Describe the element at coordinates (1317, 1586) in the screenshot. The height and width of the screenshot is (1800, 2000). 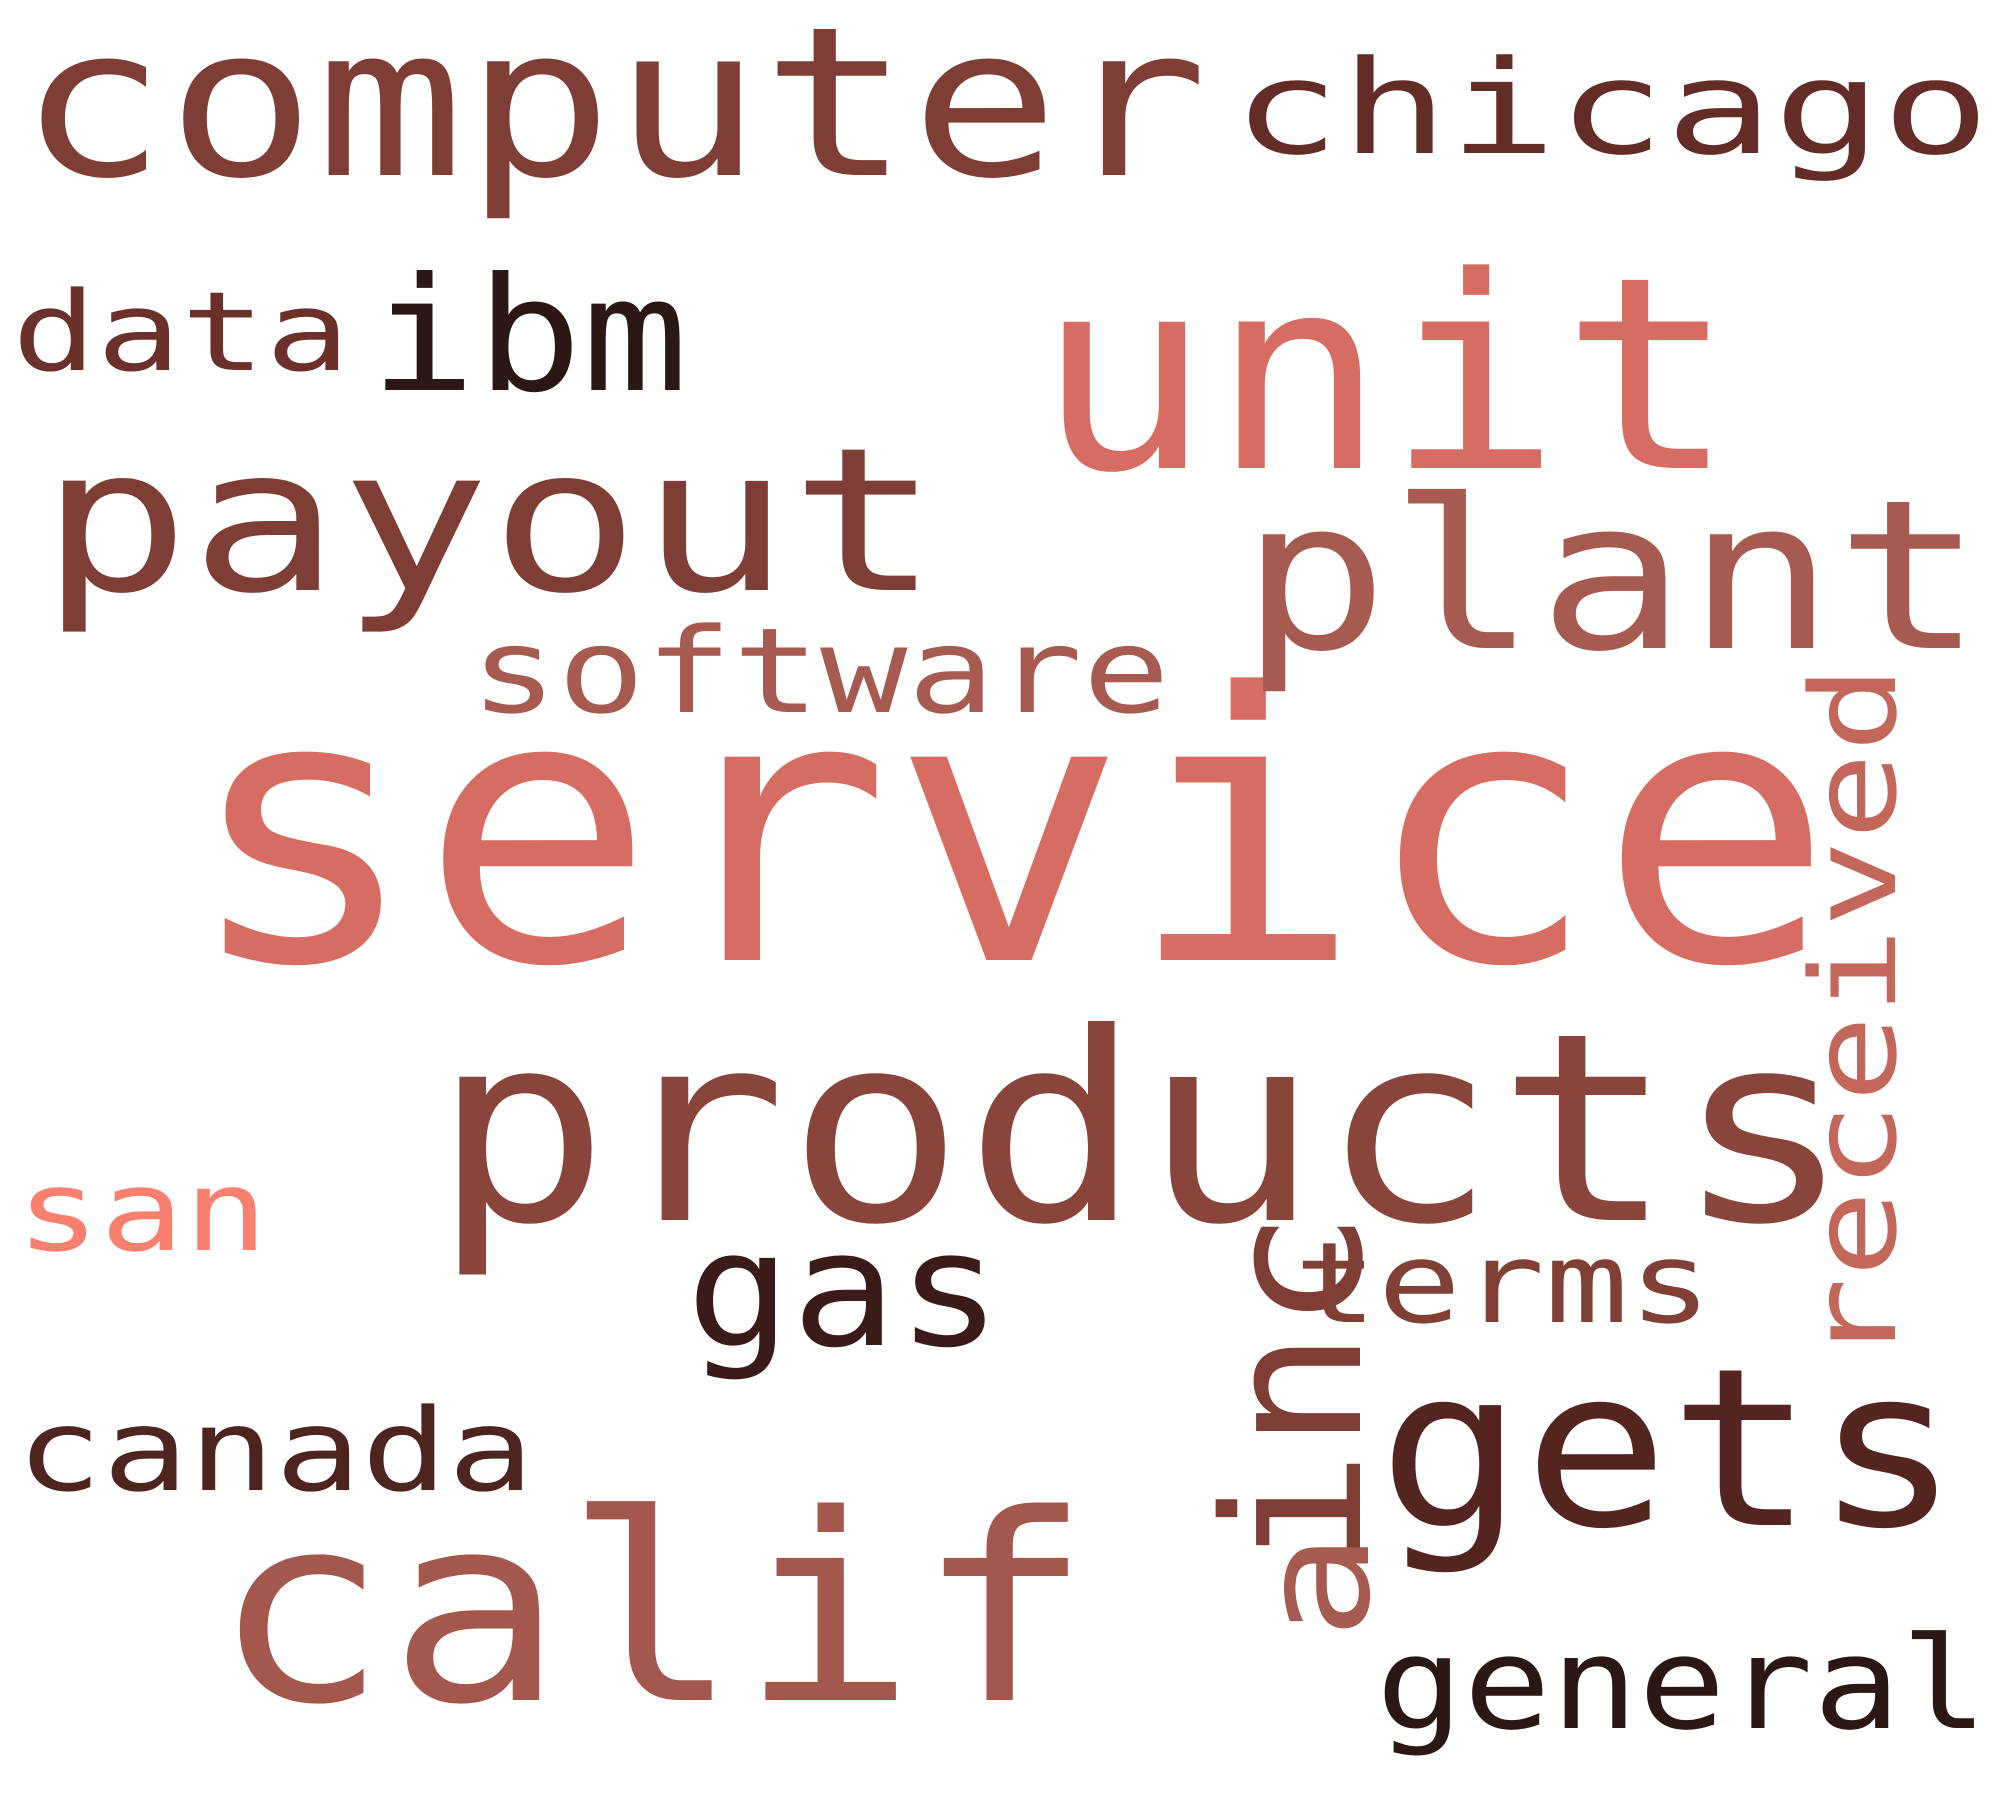
I see `word-a: a` at that location.